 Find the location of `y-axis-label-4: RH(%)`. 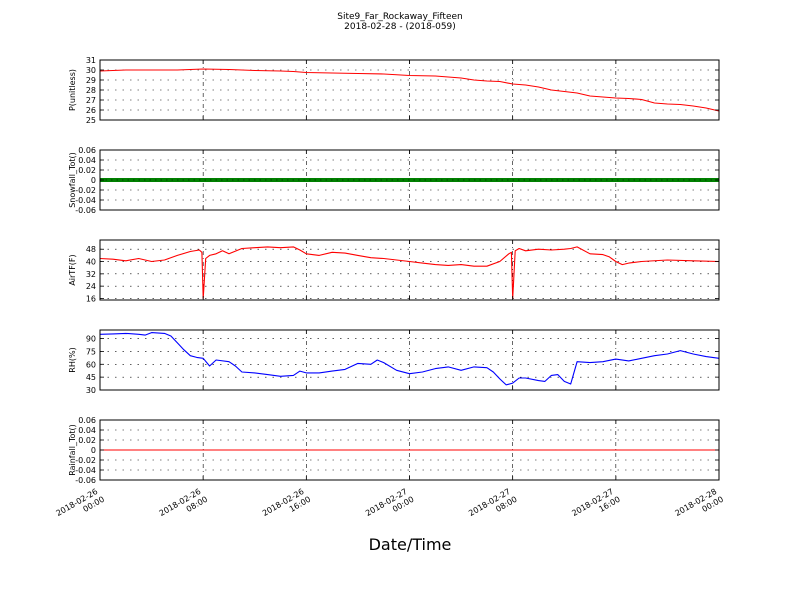

y-axis-label-4: RH(%) is located at coordinates (72, 359).